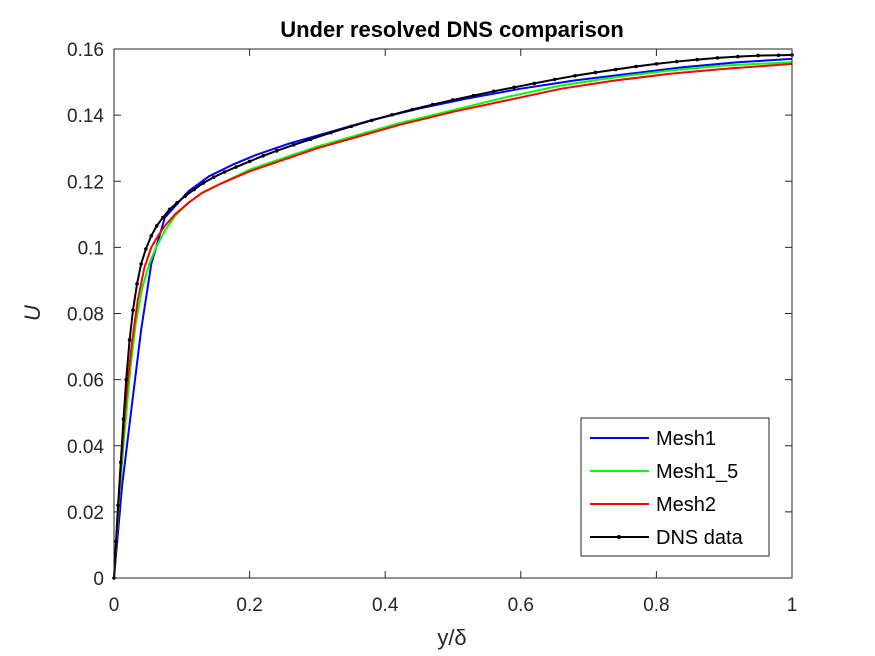  I want to click on y-tick-label: 0.12, so click(85, 182).